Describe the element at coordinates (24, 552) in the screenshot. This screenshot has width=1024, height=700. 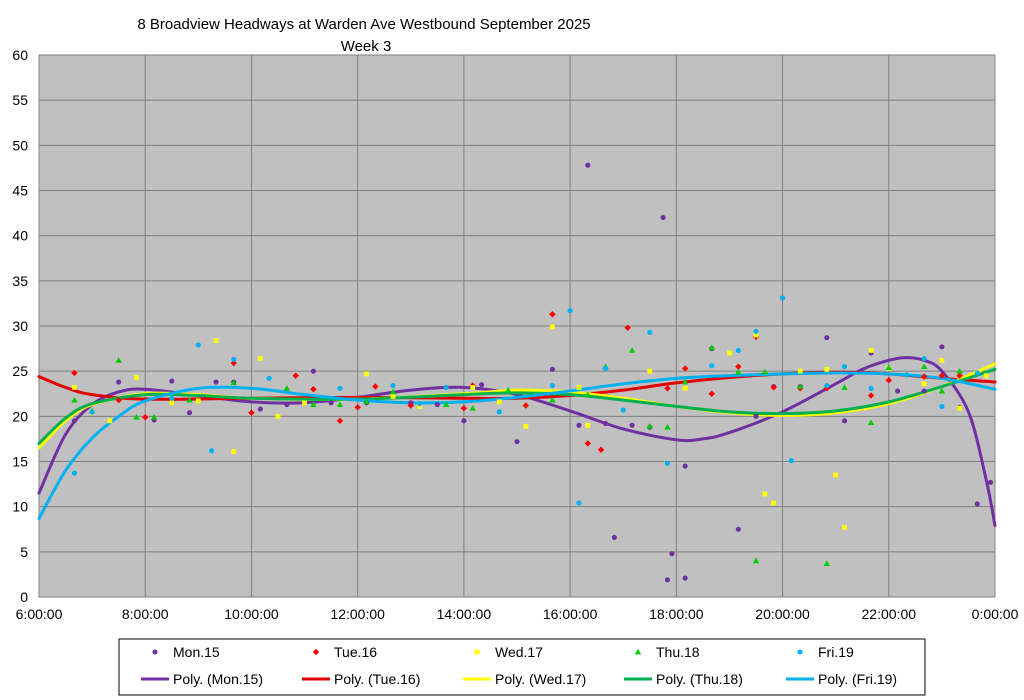
I see `y-tick-label: 5` at that location.